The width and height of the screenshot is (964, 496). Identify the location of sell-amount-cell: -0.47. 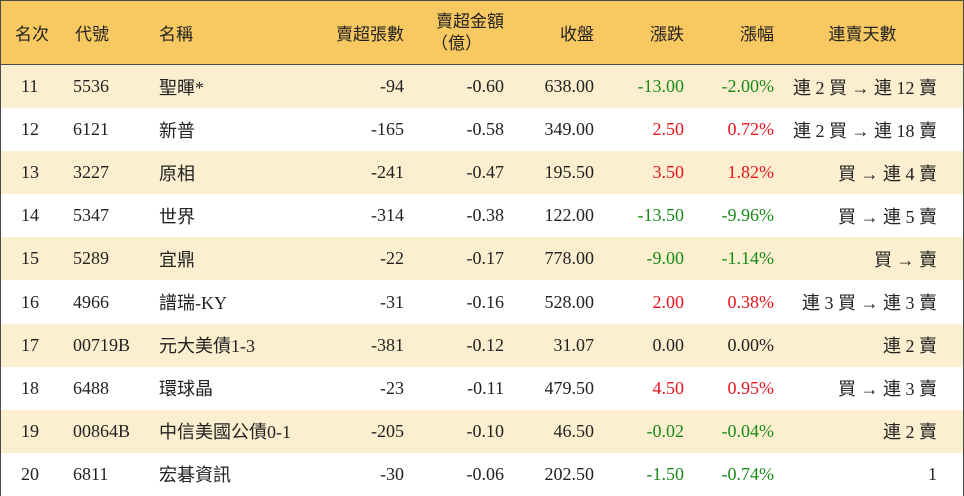
(485, 172).